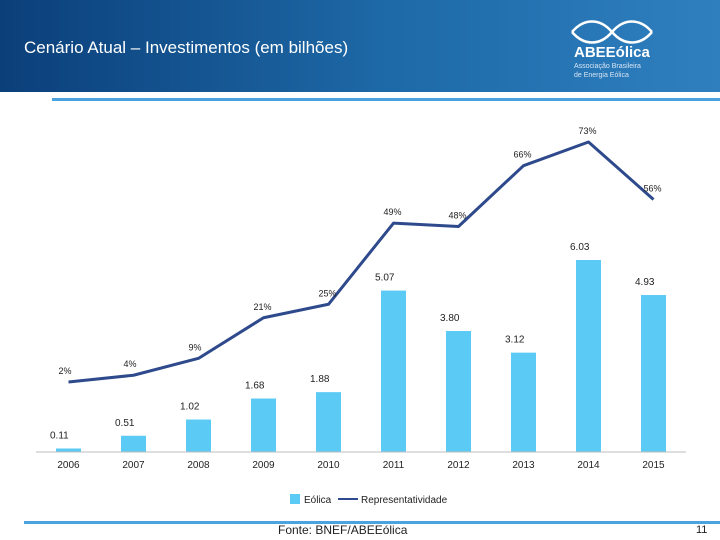 The image size is (720, 540). What do you see at coordinates (385, 278) in the screenshot?
I see `bar-value-label: 5.07` at bounding box center [385, 278].